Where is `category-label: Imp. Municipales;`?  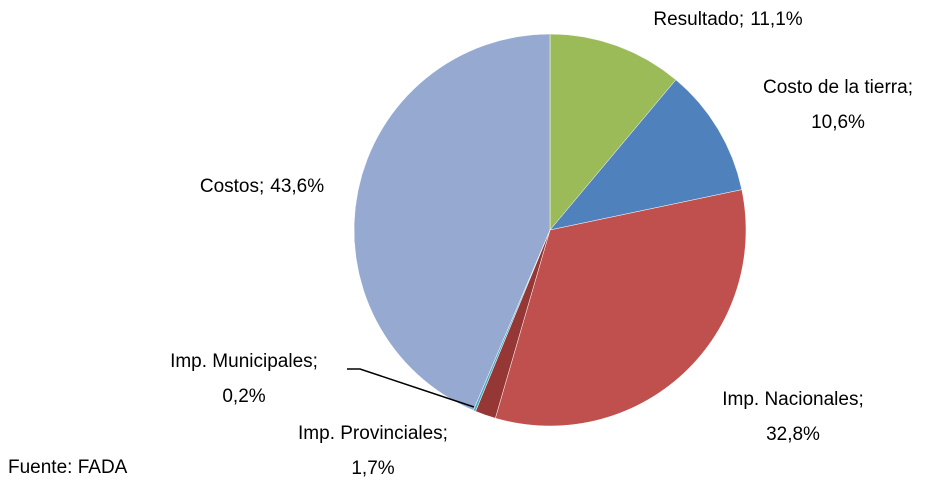
category-label: Imp. Municipales; is located at coordinates (244, 361).